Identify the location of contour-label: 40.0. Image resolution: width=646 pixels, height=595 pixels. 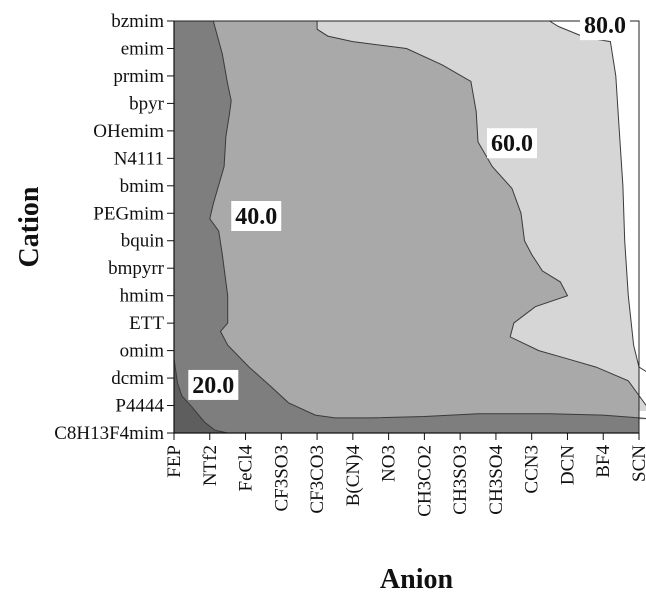
(256, 216).